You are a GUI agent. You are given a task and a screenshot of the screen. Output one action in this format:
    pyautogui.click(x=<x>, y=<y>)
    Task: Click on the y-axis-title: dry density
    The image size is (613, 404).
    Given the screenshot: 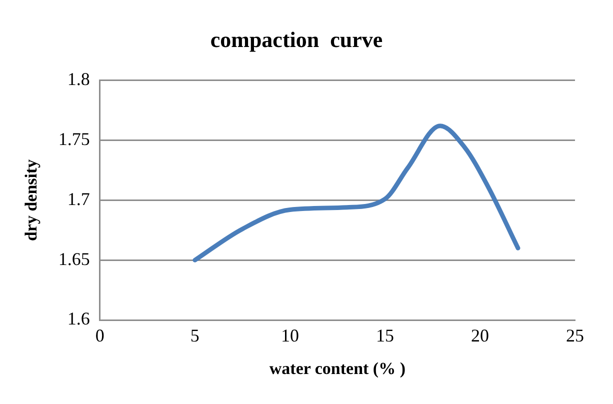 What is the action you would take?
    pyautogui.click(x=31, y=200)
    